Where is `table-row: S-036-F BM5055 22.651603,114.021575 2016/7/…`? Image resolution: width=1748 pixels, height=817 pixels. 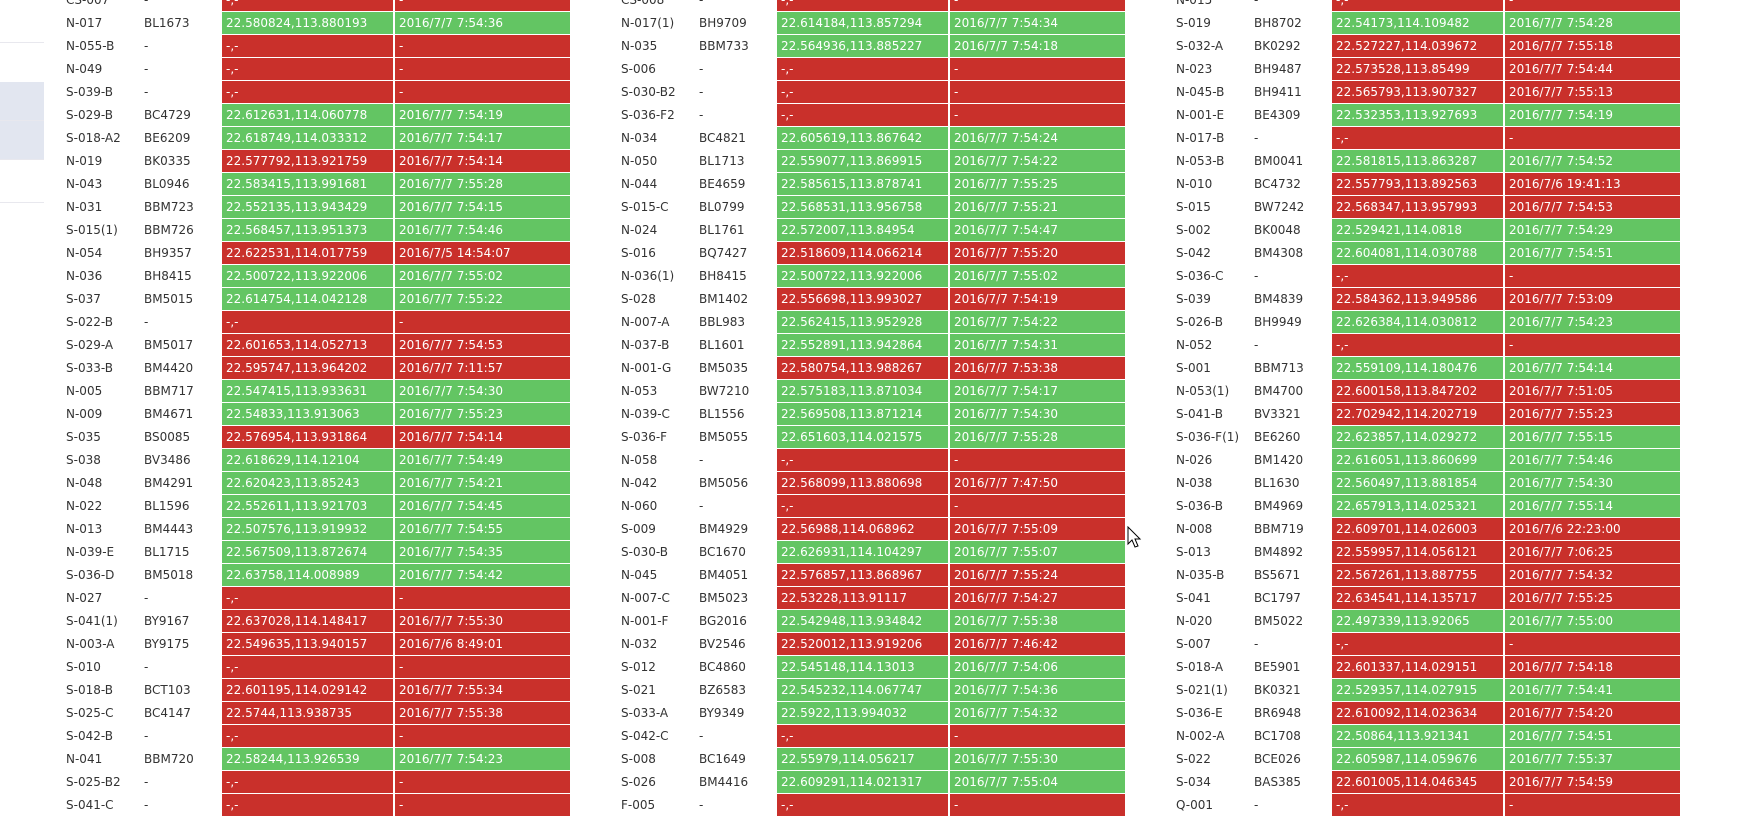 table-row: S-036-F BM5055 22.651603,114.021575 2016/7/… is located at coordinates (870, 437).